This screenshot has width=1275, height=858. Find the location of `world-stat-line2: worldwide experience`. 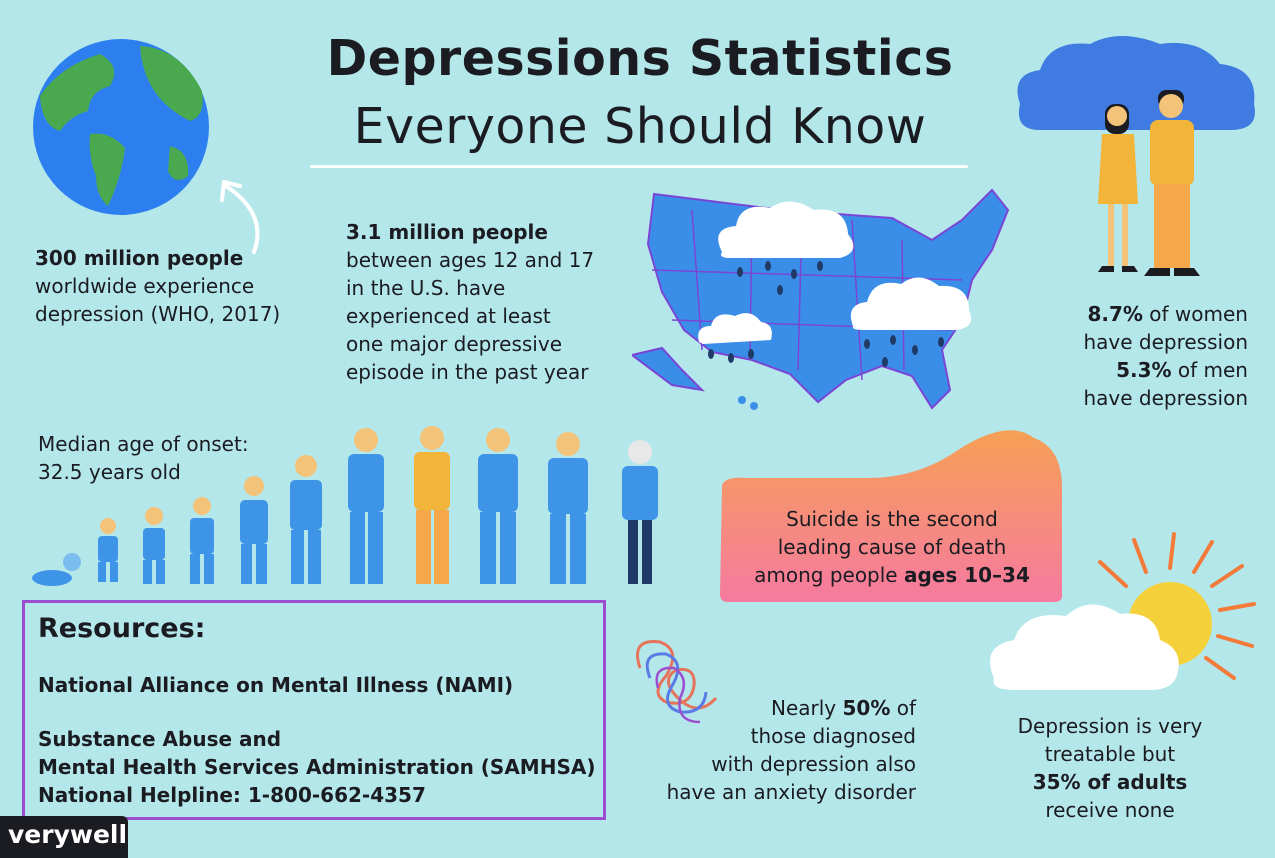

world-stat-line2: worldwide experience is located at coordinates (145, 286).